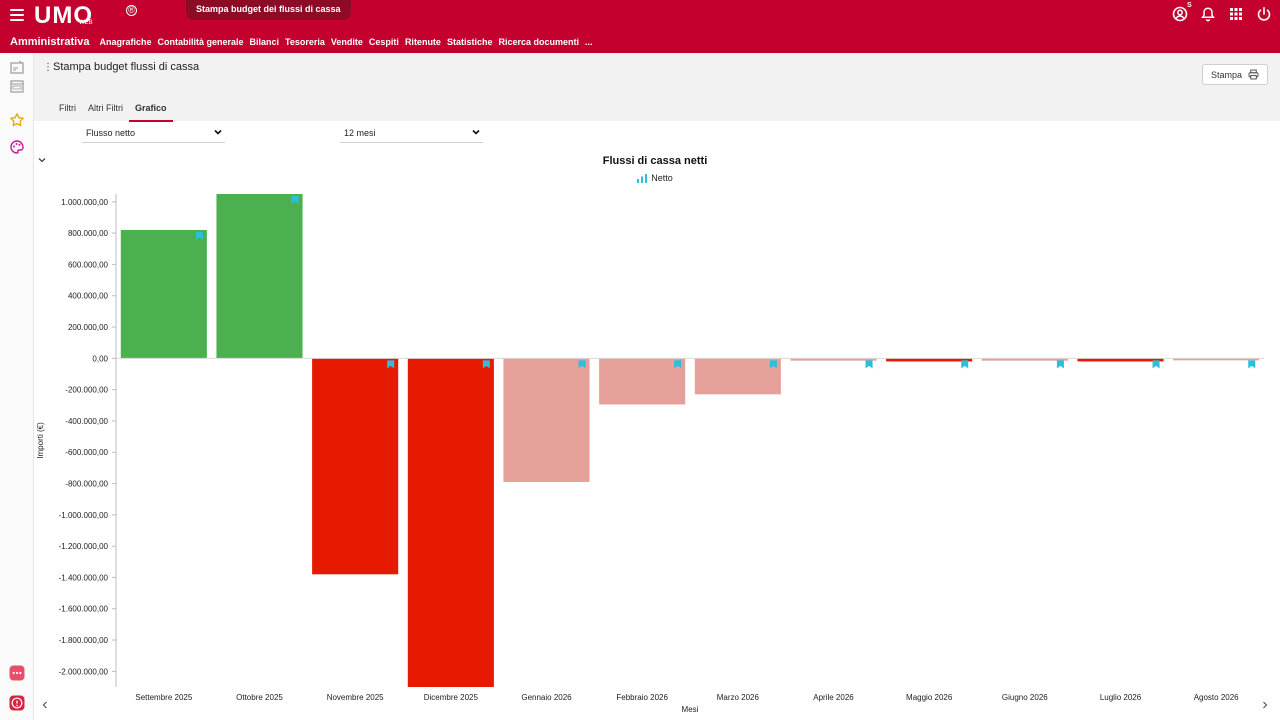  Describe the element at coordinates (86, 484) in the screenshot. I see `y-tick-label: -800.000,00` at that location.